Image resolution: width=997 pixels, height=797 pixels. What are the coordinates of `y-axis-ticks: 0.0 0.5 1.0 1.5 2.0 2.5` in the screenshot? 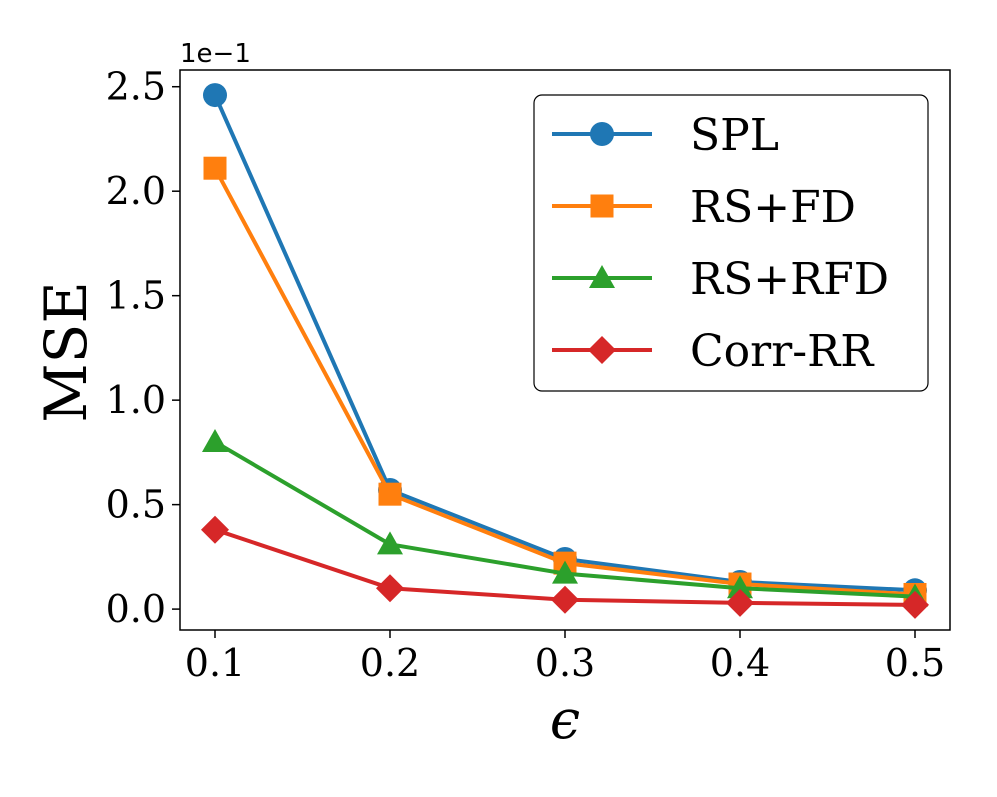 It's located at (143, 348).